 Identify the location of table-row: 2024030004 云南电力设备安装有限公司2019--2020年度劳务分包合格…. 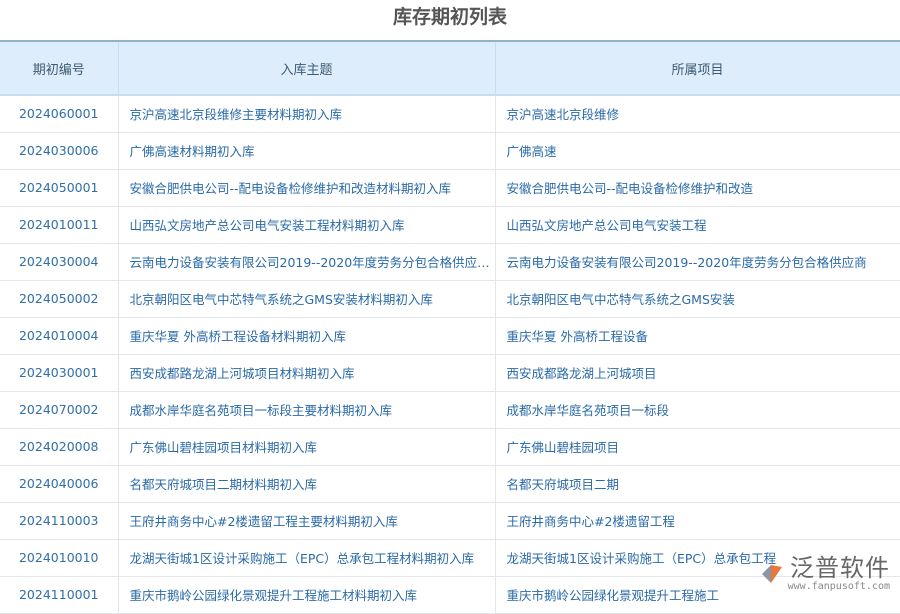
(450, 262).